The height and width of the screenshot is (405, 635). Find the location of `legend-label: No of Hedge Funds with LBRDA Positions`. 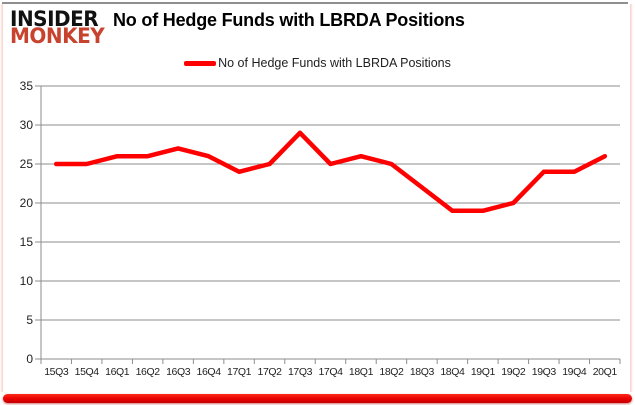

legend-label: No of Hedge Funds with LBRDA Positions is located at coordinates (334, 63).